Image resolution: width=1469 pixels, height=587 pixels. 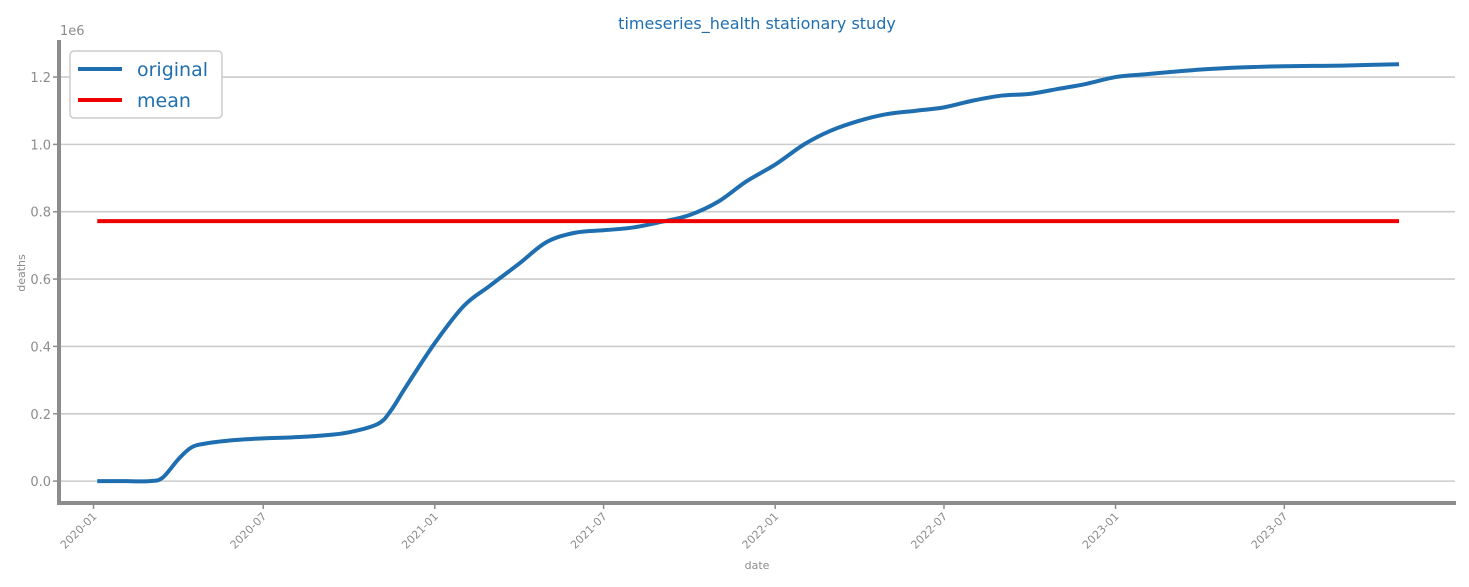 I want to click on y-tick-label: 0.0, so click(x=40, y=482).